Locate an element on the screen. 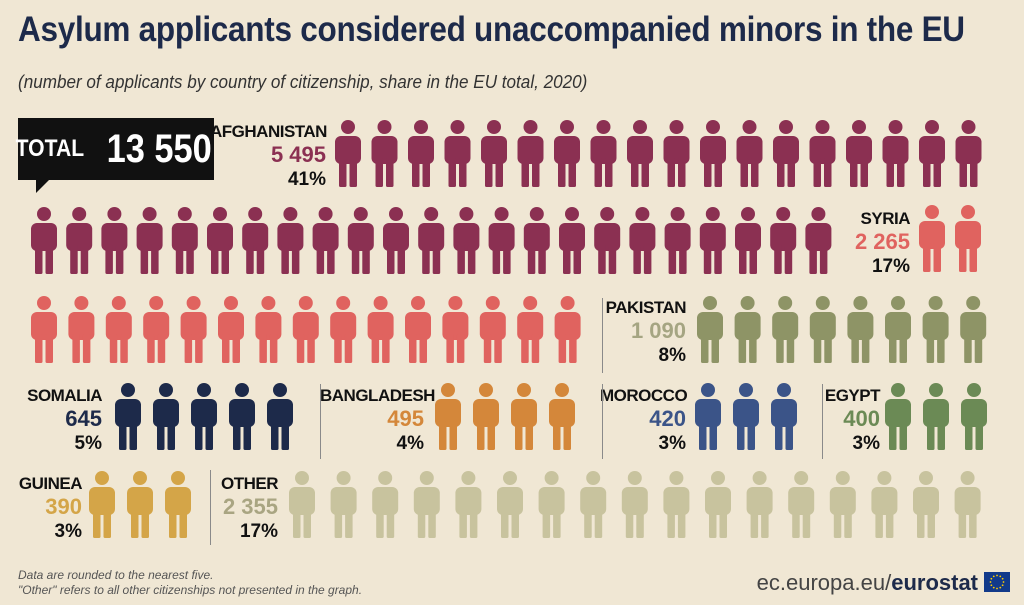 This screenshot has width=1024, height=605. country-name: BANGLADESH is located at coordinates (377, 395).